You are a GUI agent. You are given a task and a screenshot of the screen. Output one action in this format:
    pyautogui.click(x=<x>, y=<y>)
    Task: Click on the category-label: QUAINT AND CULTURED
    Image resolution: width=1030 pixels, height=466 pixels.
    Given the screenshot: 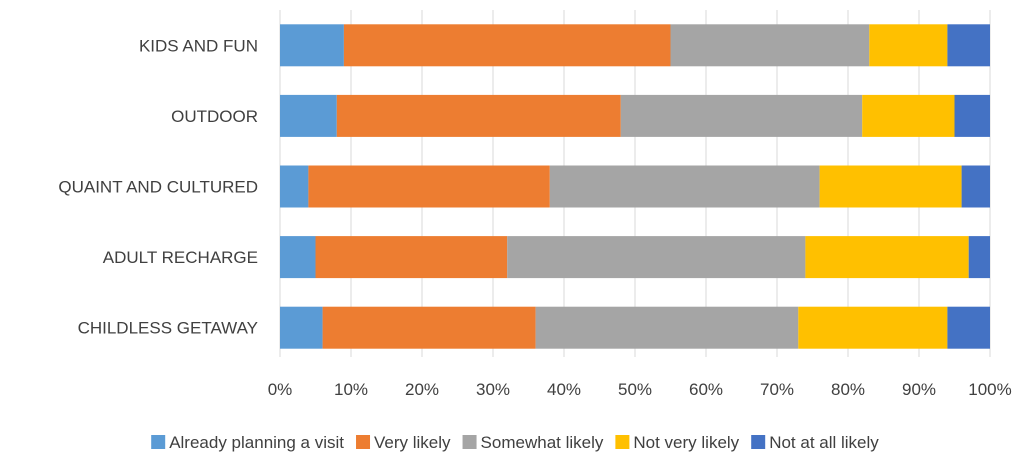 What is the action you would take?
    pyautogui.click(x=158, y=187)
    